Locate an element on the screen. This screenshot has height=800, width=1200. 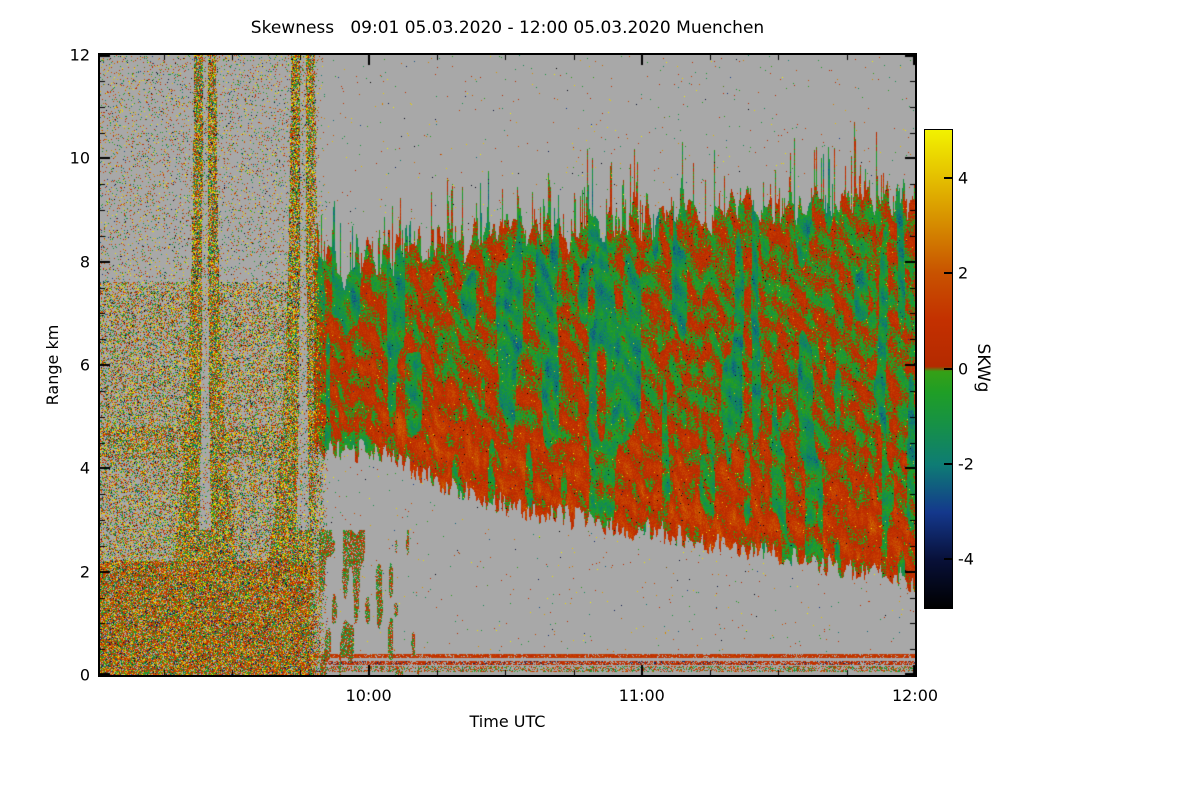
y-tick-label: 4 is located at coordinates (84, 468).